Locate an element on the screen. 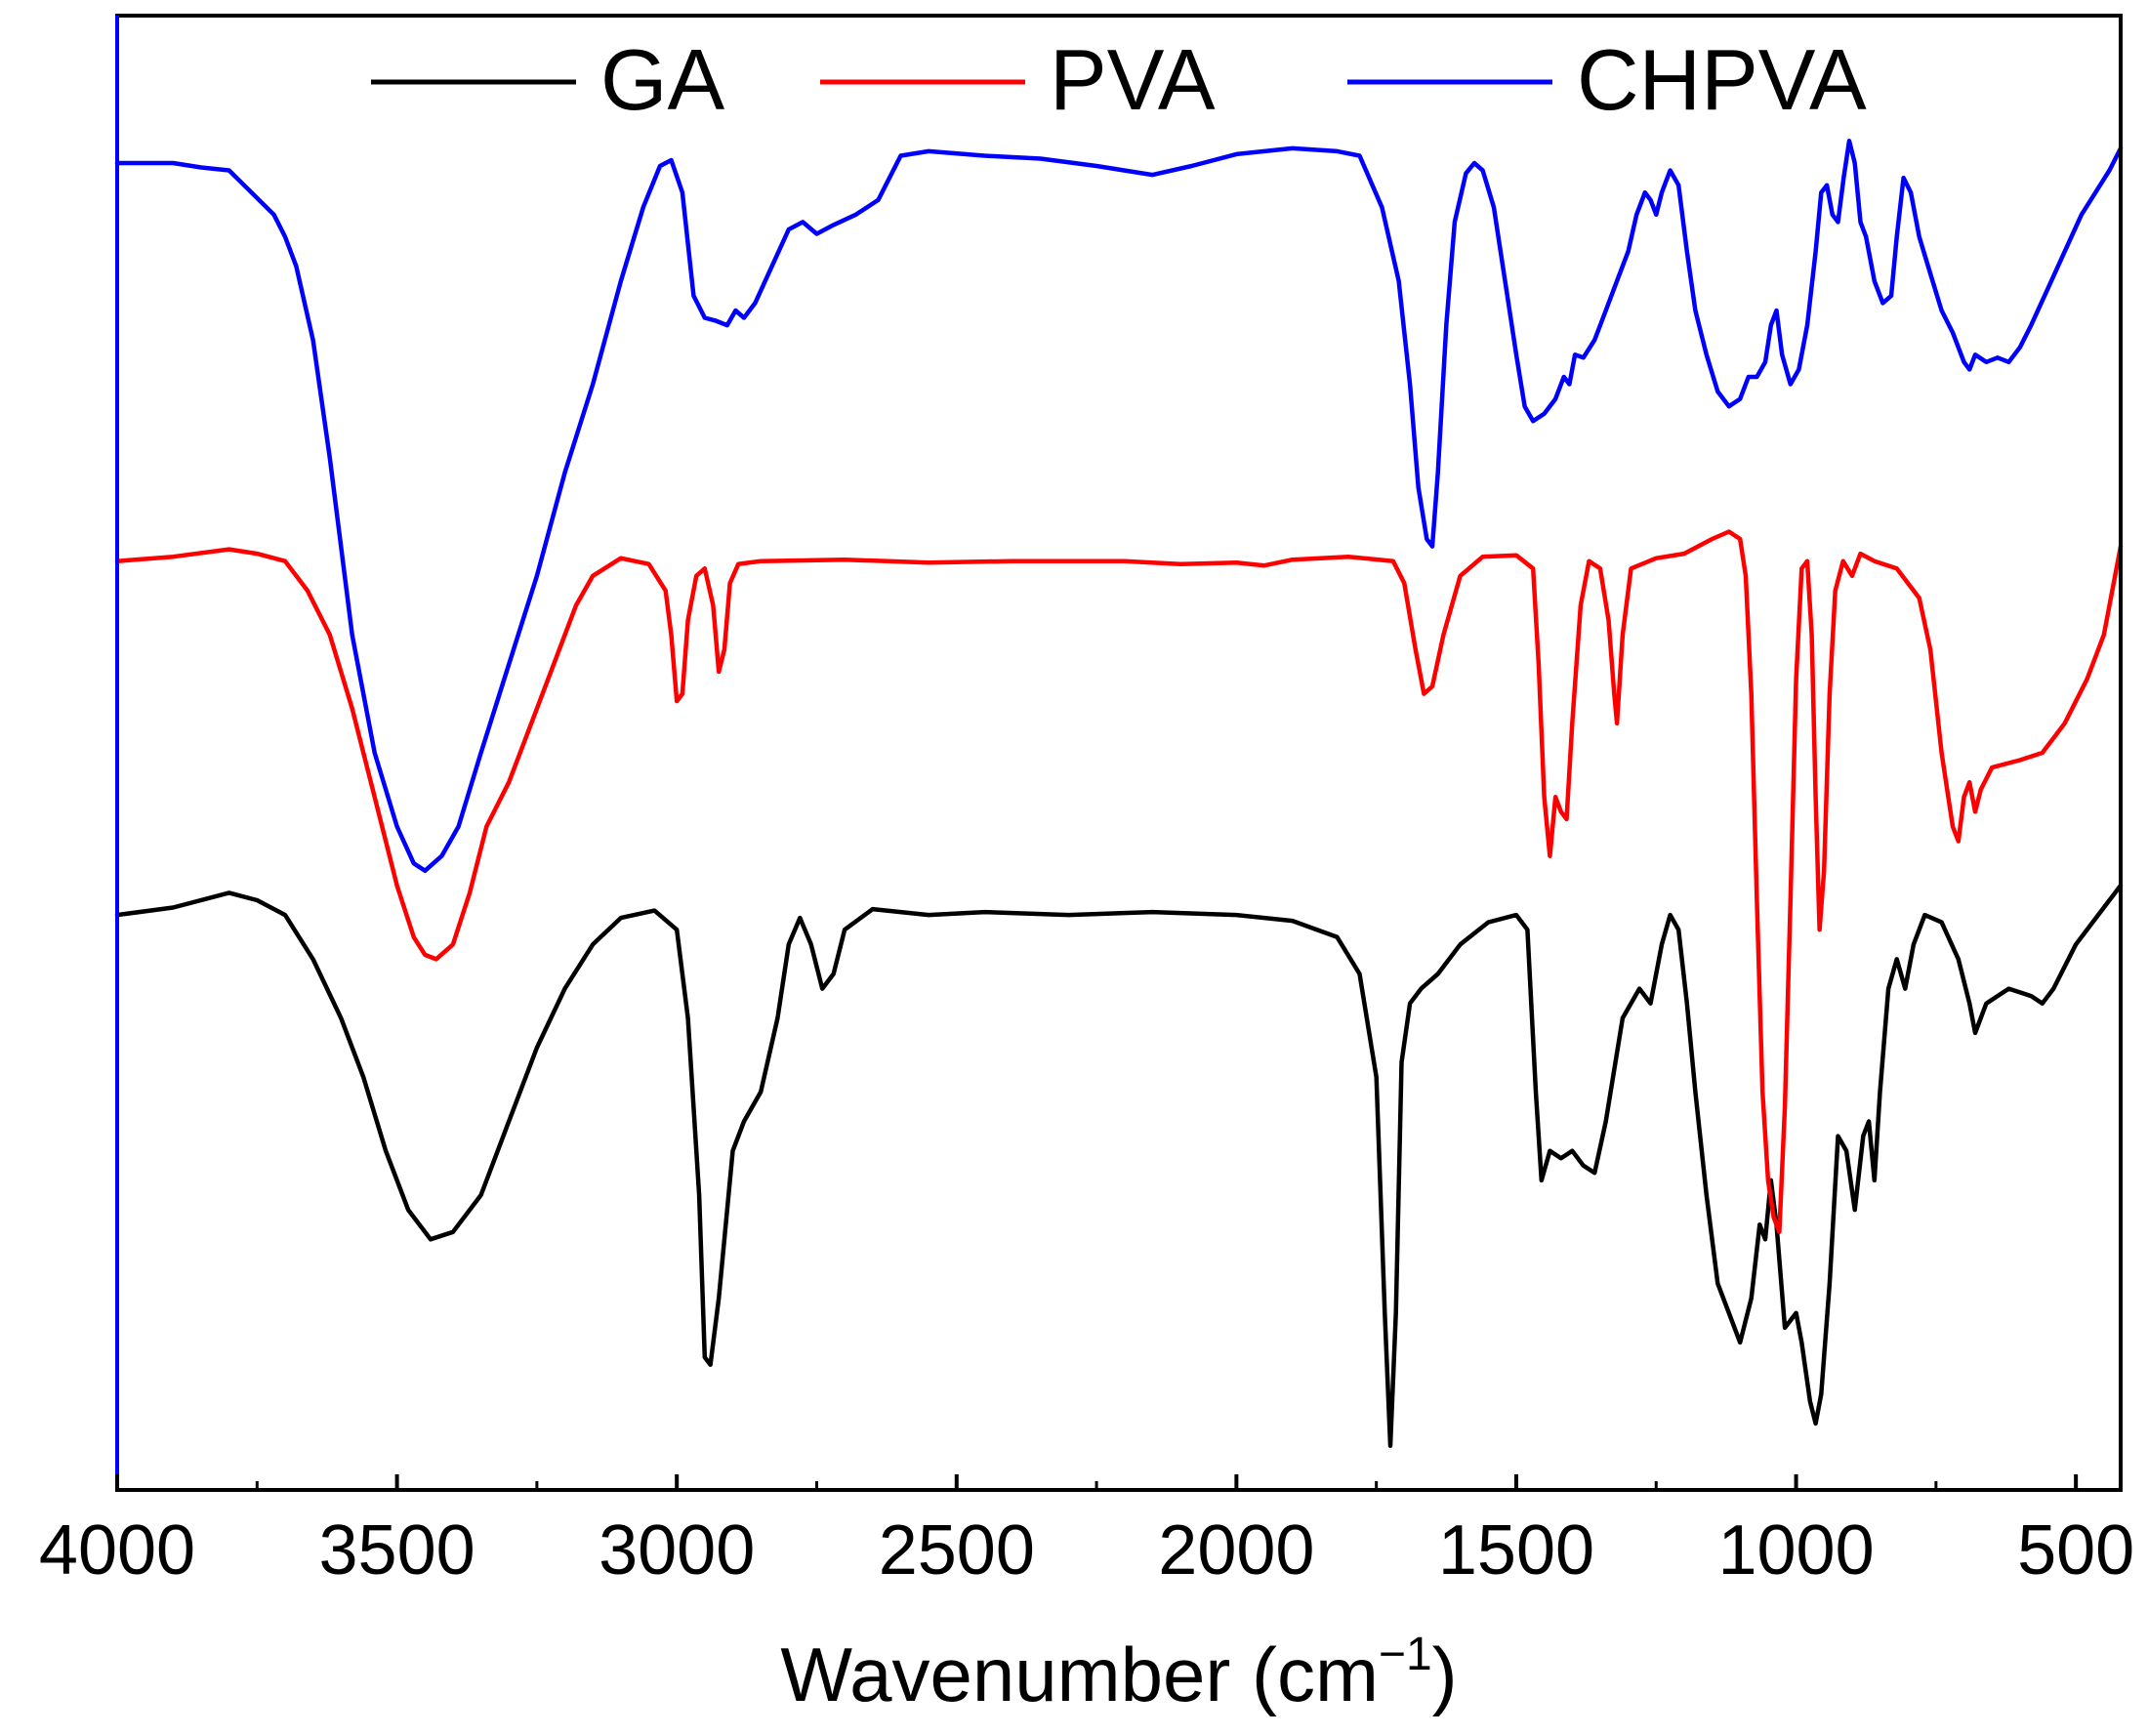 Image resolution: width=2148 pixels, height=1736 pixels. legend-label-ga: GA is located at coordinates (662, 79).